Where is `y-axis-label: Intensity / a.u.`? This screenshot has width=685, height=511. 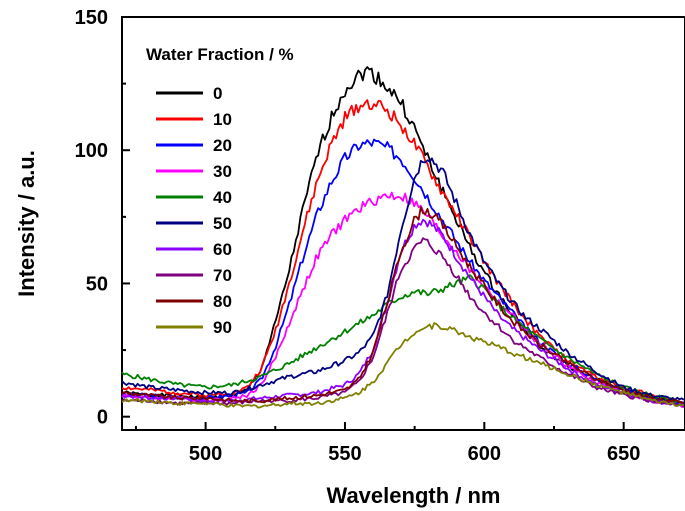 y-axis-label: Intensity / a.u. is located at coordinates (26, 223).